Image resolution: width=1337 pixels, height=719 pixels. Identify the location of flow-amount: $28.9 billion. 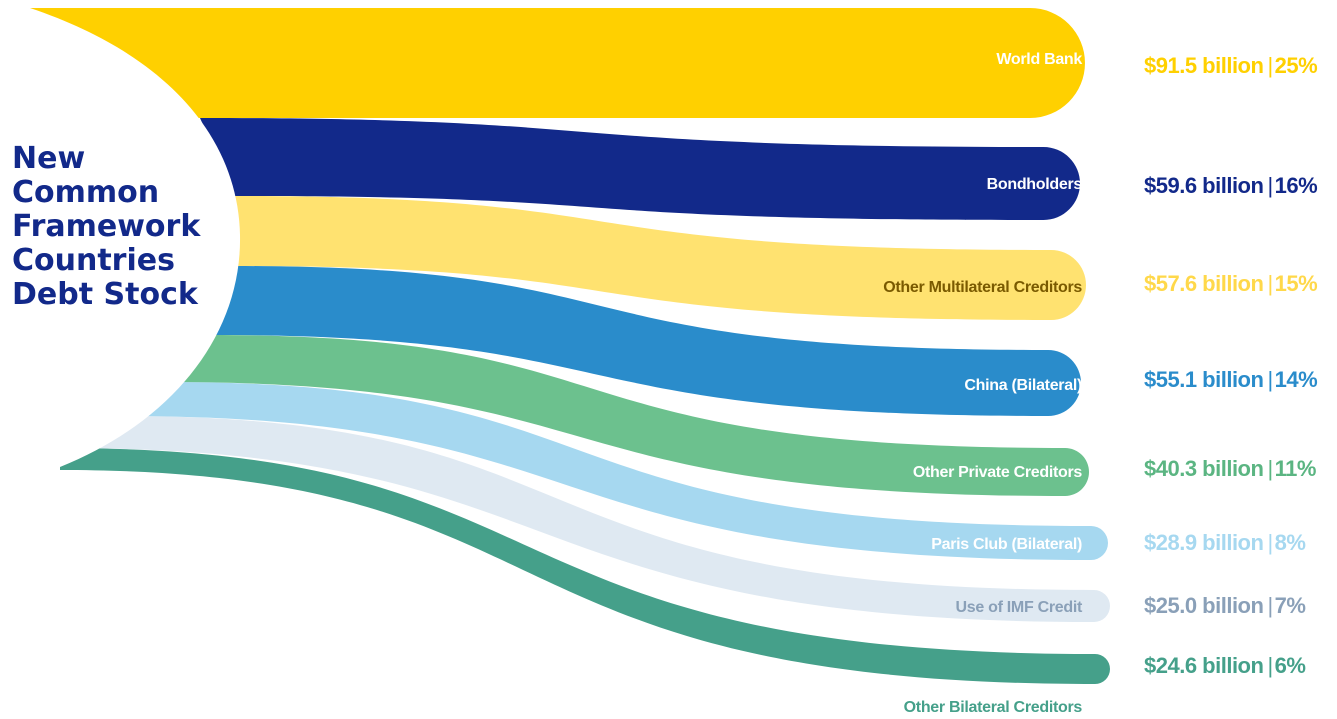
(1203, 542).